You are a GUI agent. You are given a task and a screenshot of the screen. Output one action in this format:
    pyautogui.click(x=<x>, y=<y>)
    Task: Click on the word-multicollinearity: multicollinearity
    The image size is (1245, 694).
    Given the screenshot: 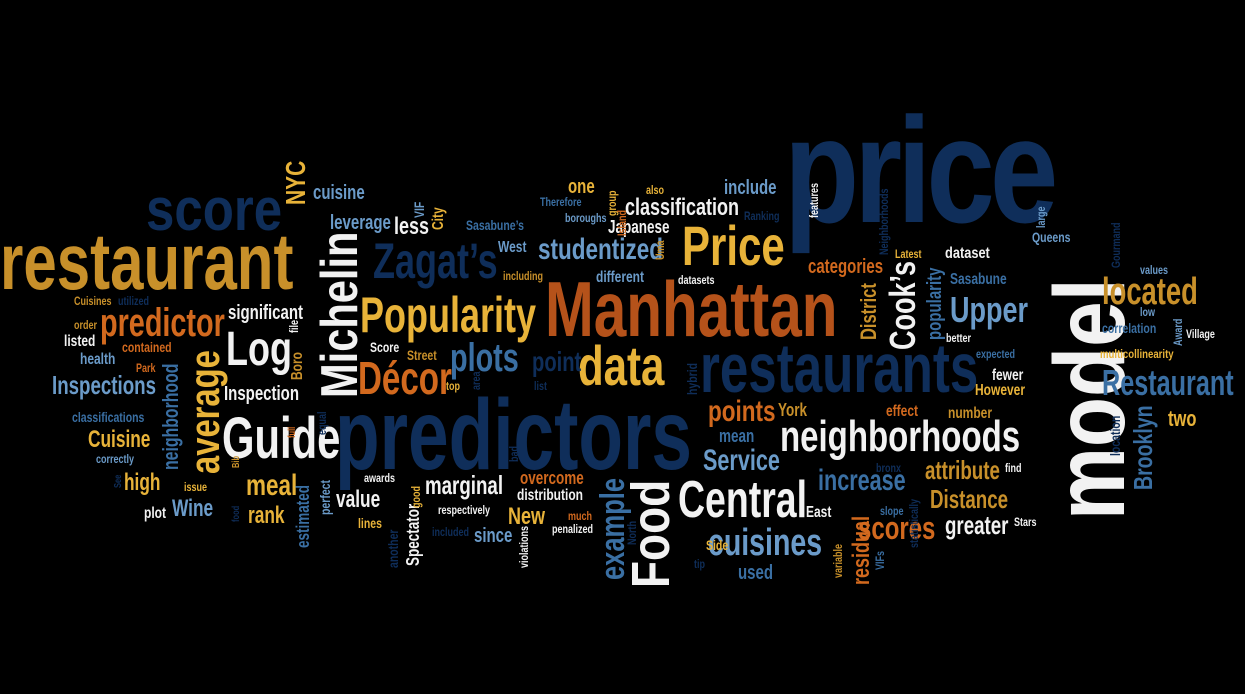 What is the action you would take?
    pyautogui.click(x=1137, y=354)
    